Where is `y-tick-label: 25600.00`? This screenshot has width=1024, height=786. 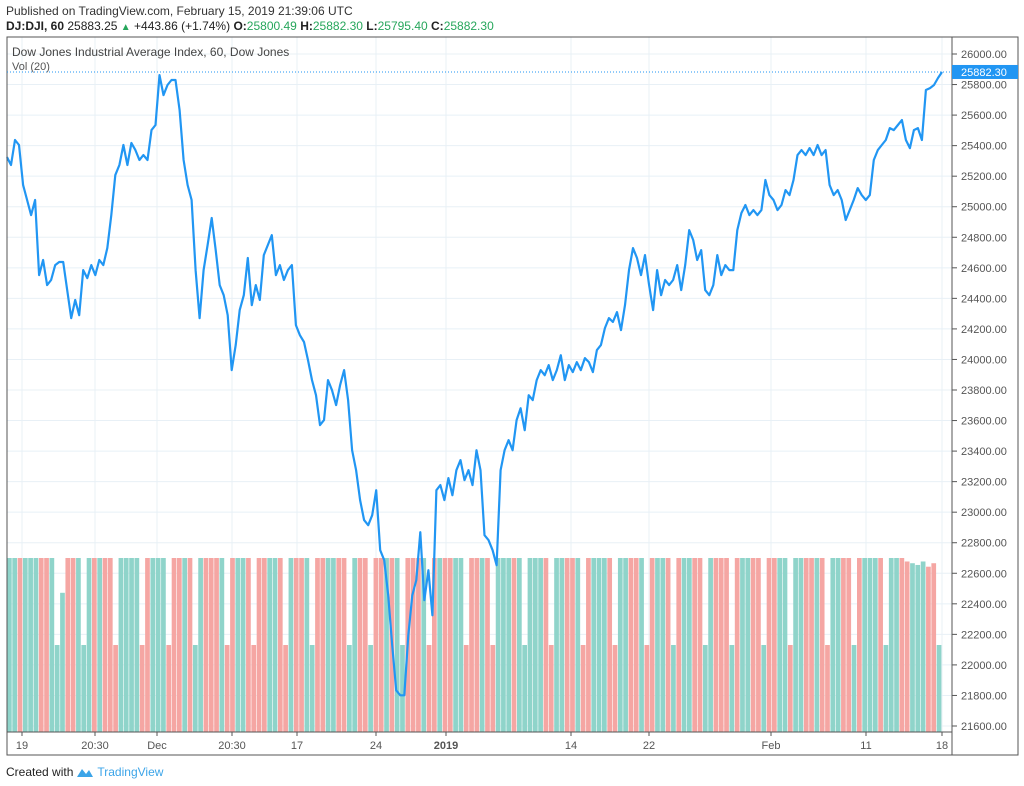
y-tick-label: 25600.00 is located at coordinates (984, 116).